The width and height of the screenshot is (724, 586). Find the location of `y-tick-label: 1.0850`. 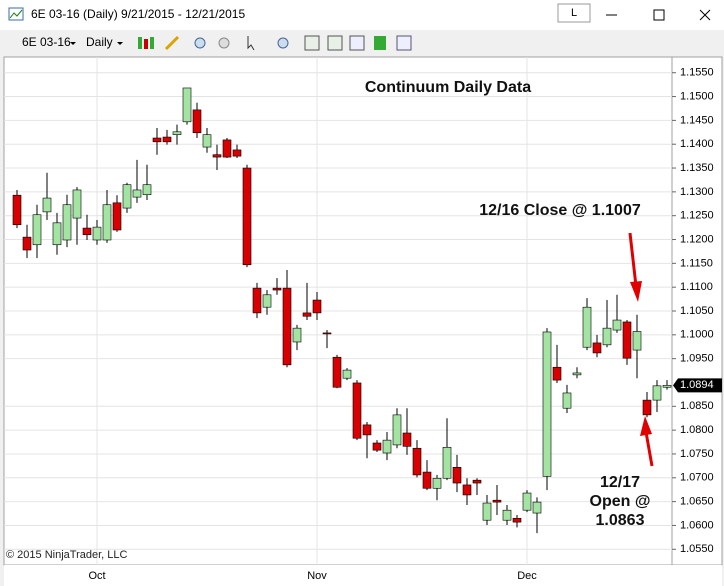

y-tick-label: 1.0850 is located at coordinates (697, 406).